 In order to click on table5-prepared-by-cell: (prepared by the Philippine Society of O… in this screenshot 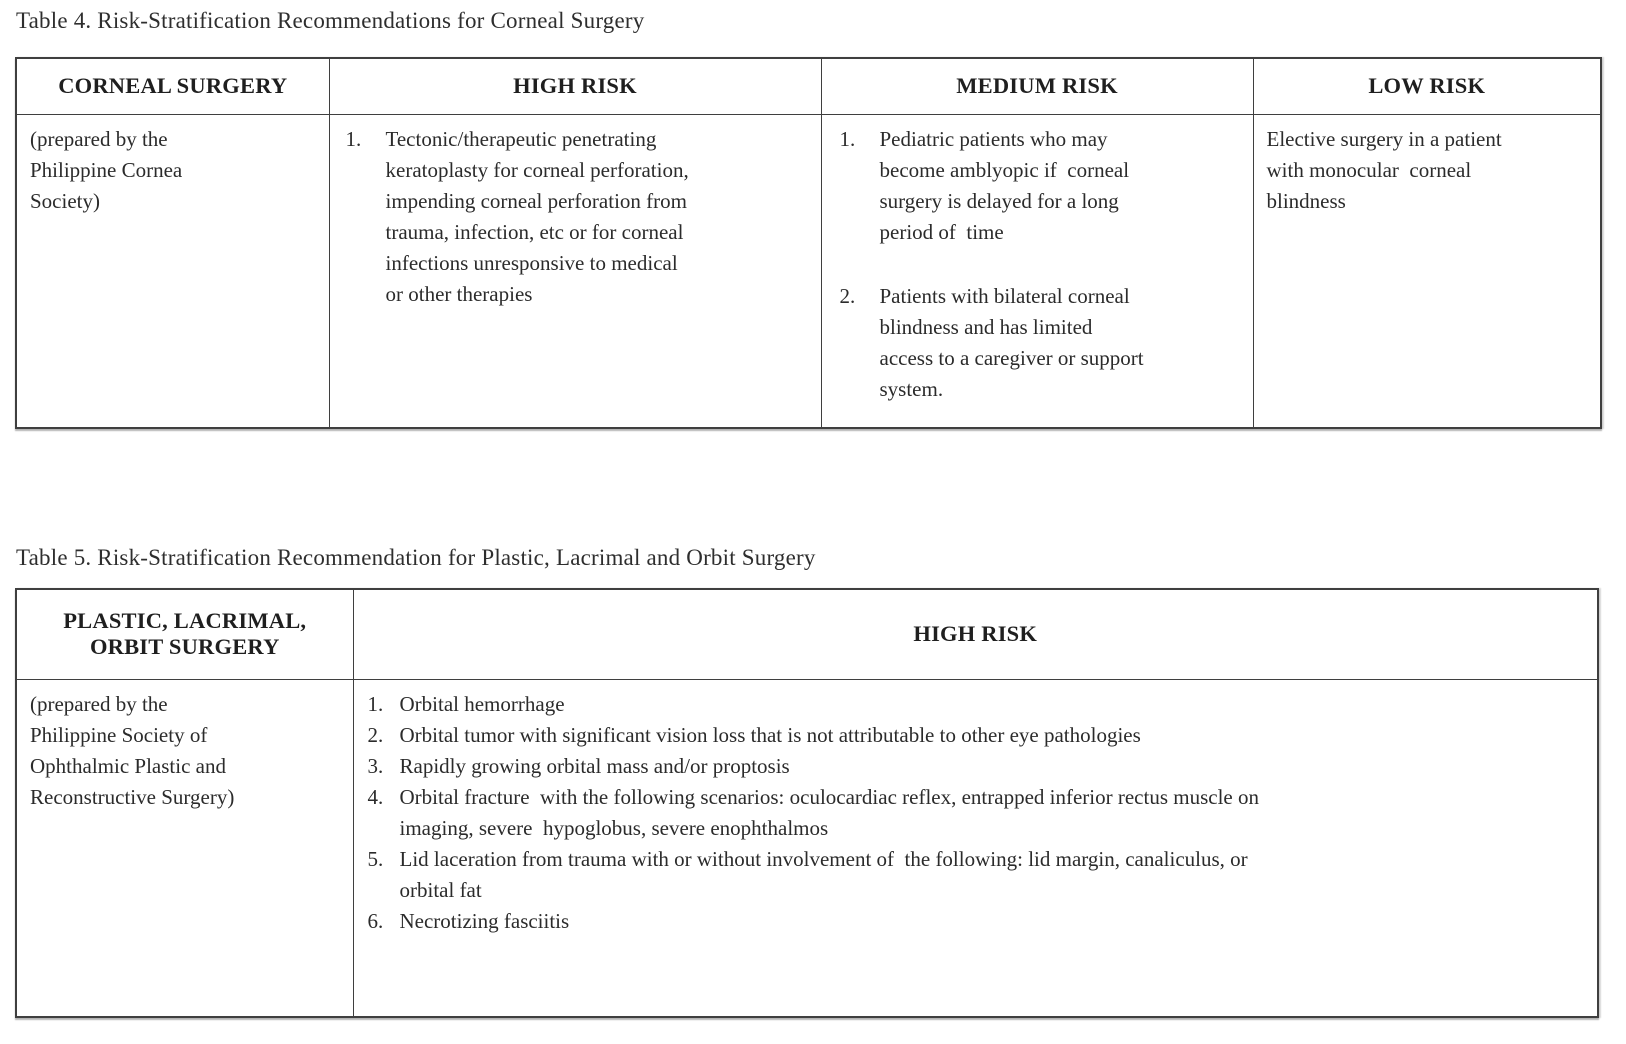, I will do `click(184, 848)`.